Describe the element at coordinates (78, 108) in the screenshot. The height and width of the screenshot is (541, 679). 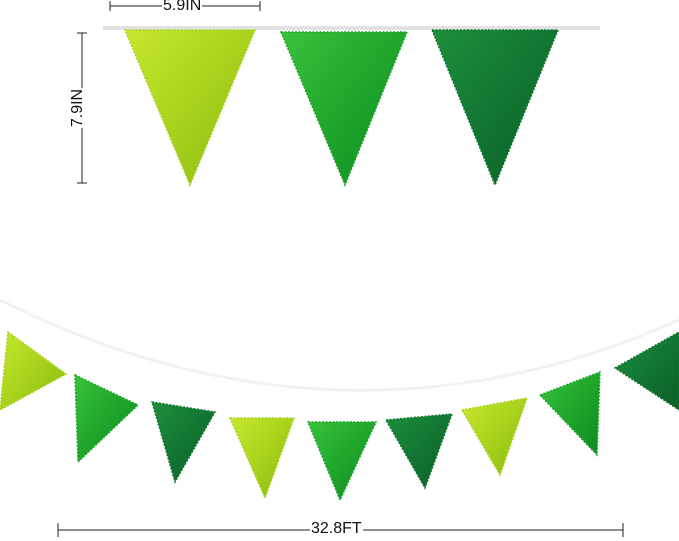
I see `flag-height-label: 7.9IN` at that location.